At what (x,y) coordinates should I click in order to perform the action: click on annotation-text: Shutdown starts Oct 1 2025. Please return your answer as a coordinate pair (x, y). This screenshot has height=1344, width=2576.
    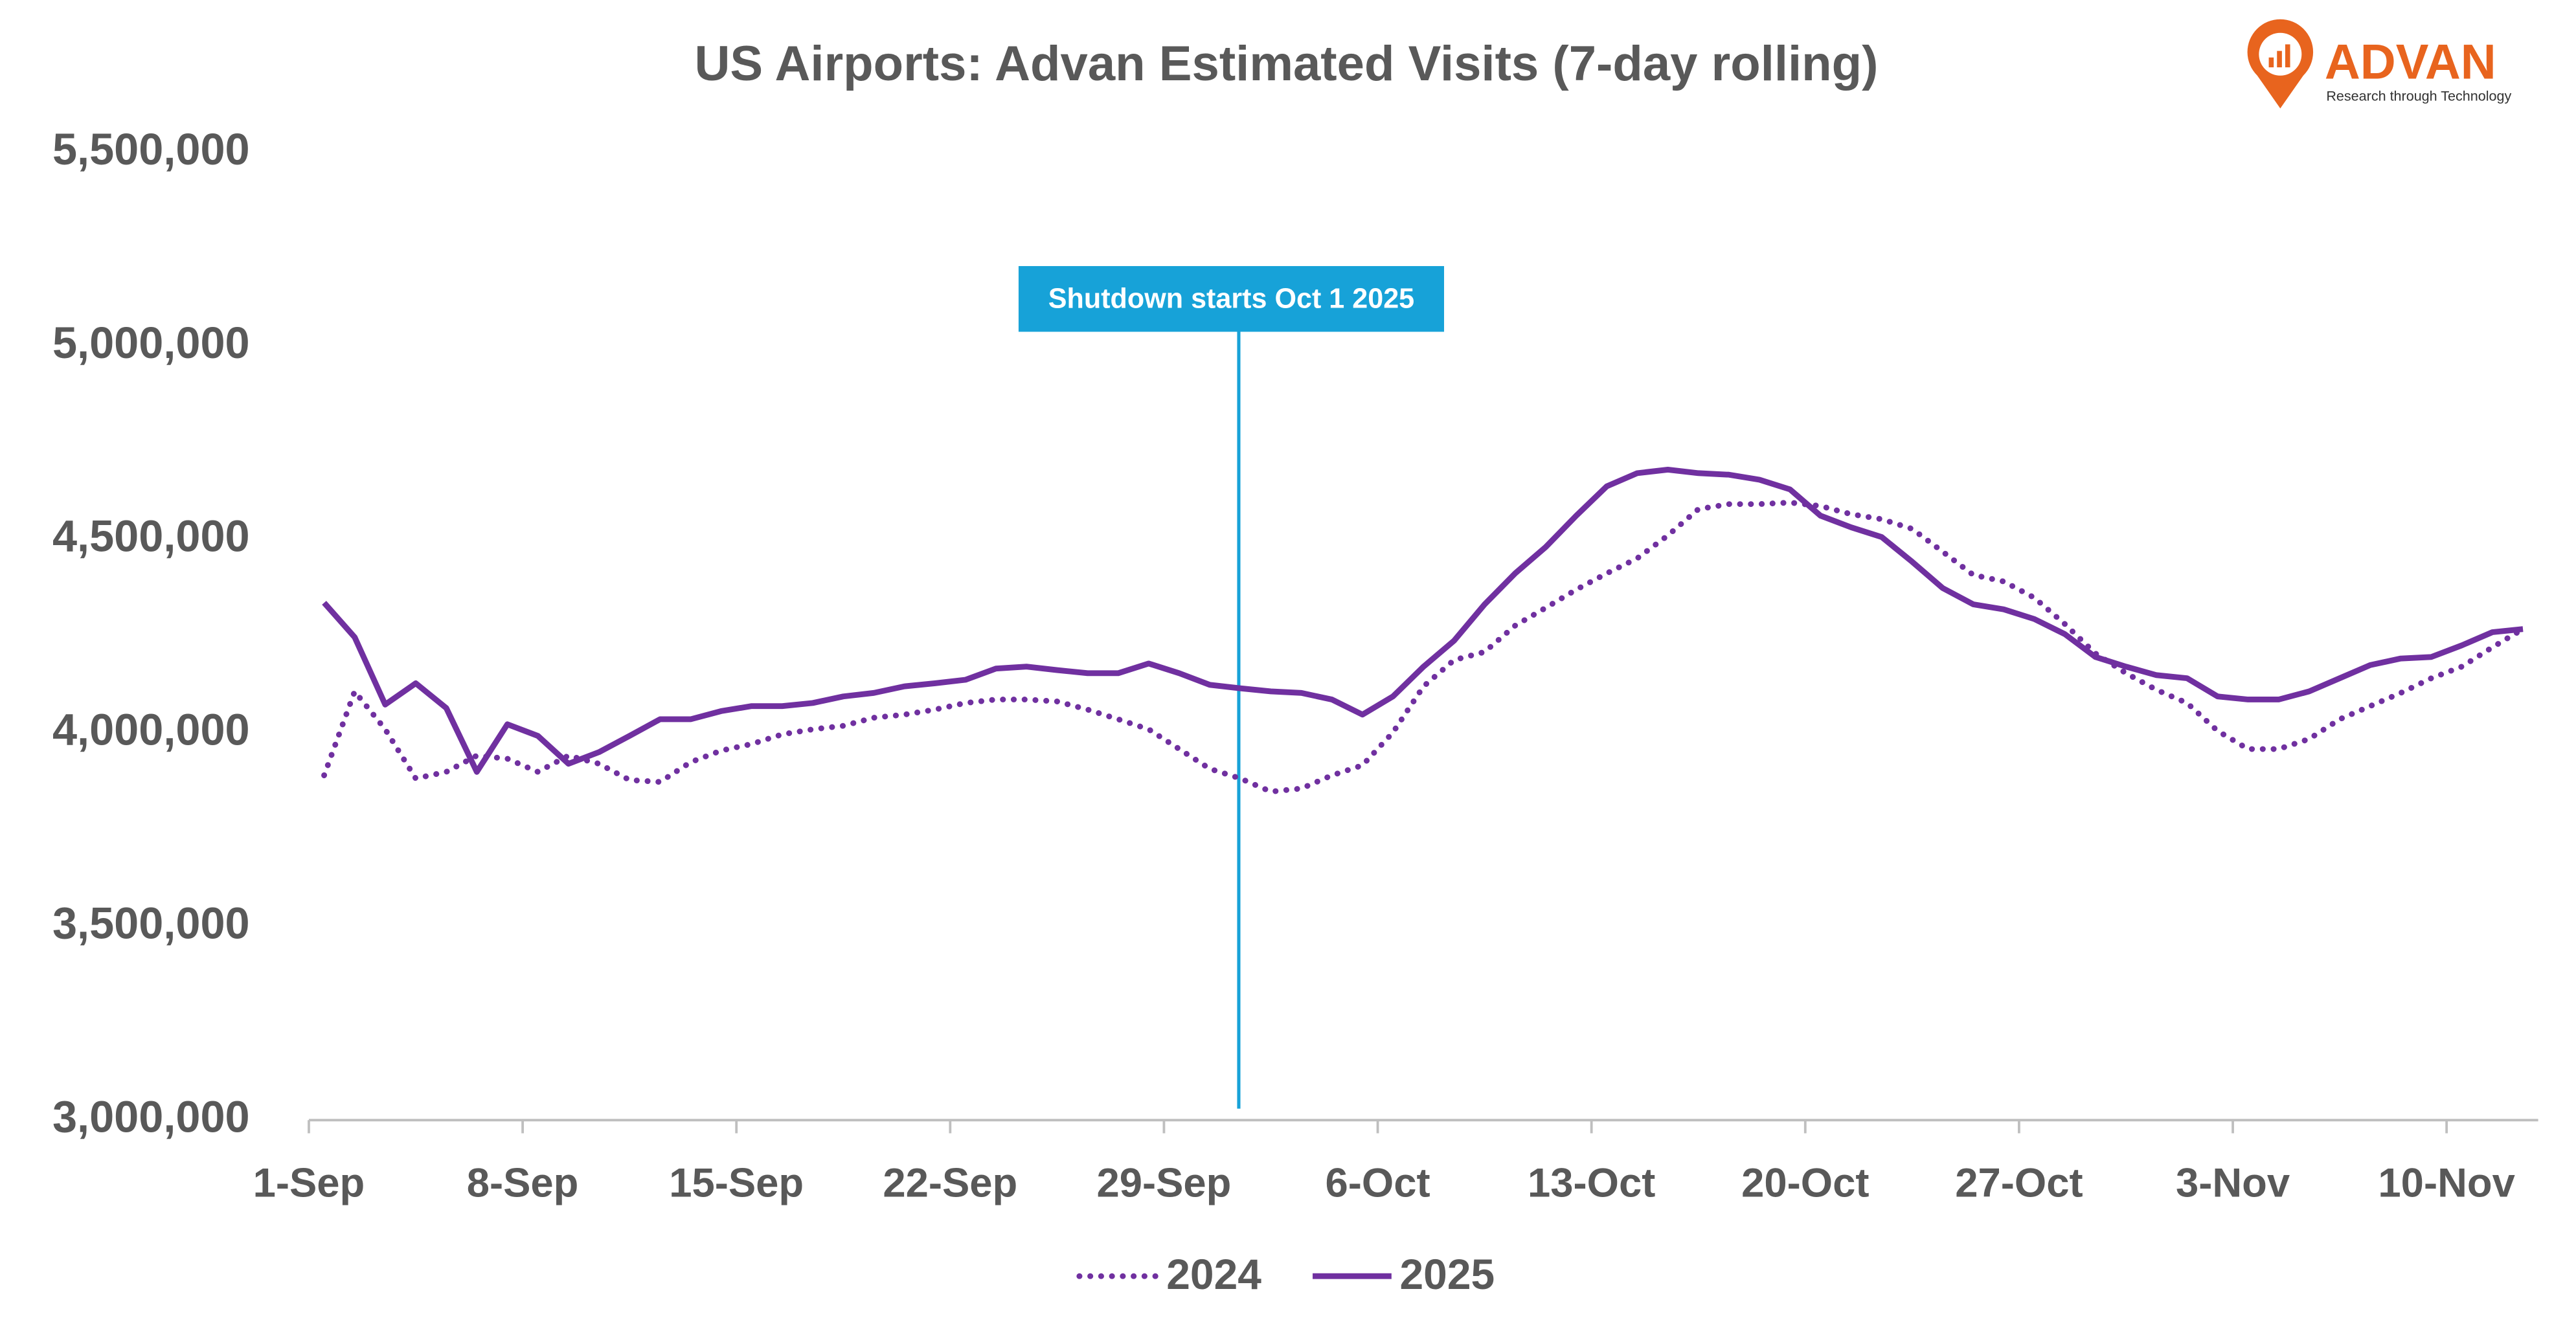
    Looking at the image, I should click on (1231, 299).